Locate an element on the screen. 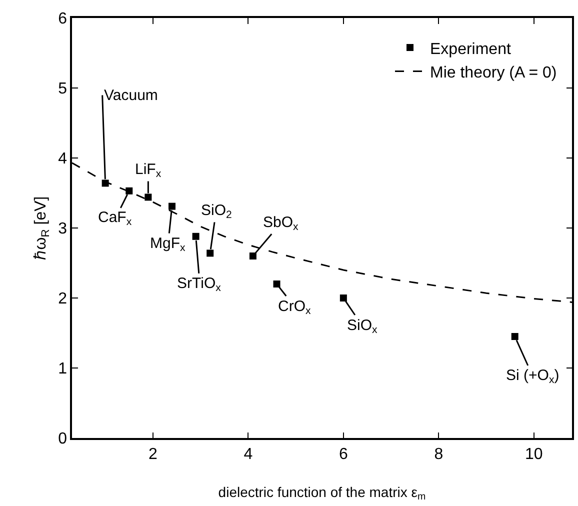 The height and width of the screenshot is (506, 578). annotation: SiO$_{2}$ is located at coordinates (216, 212).